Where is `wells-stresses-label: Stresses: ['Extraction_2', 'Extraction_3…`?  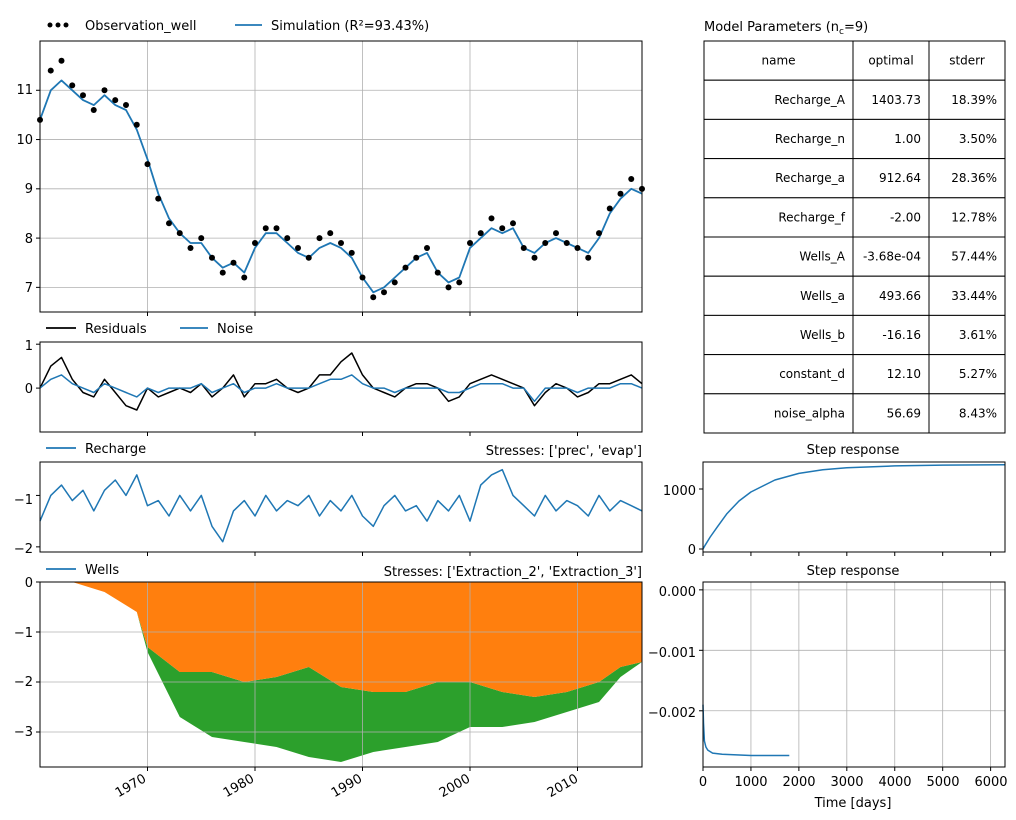
wells-stresses-label: Stresses: ['Extraction_2', 'Extraction_3… is located at coordinates (513, 572).